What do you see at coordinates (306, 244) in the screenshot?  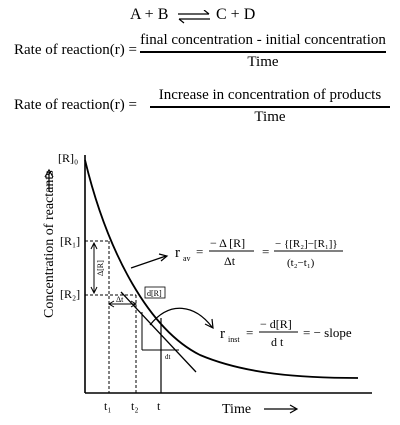 I see `r-av-numerator-2: − {[R₂]−[R₁]}` at bounding box center [306, 244].